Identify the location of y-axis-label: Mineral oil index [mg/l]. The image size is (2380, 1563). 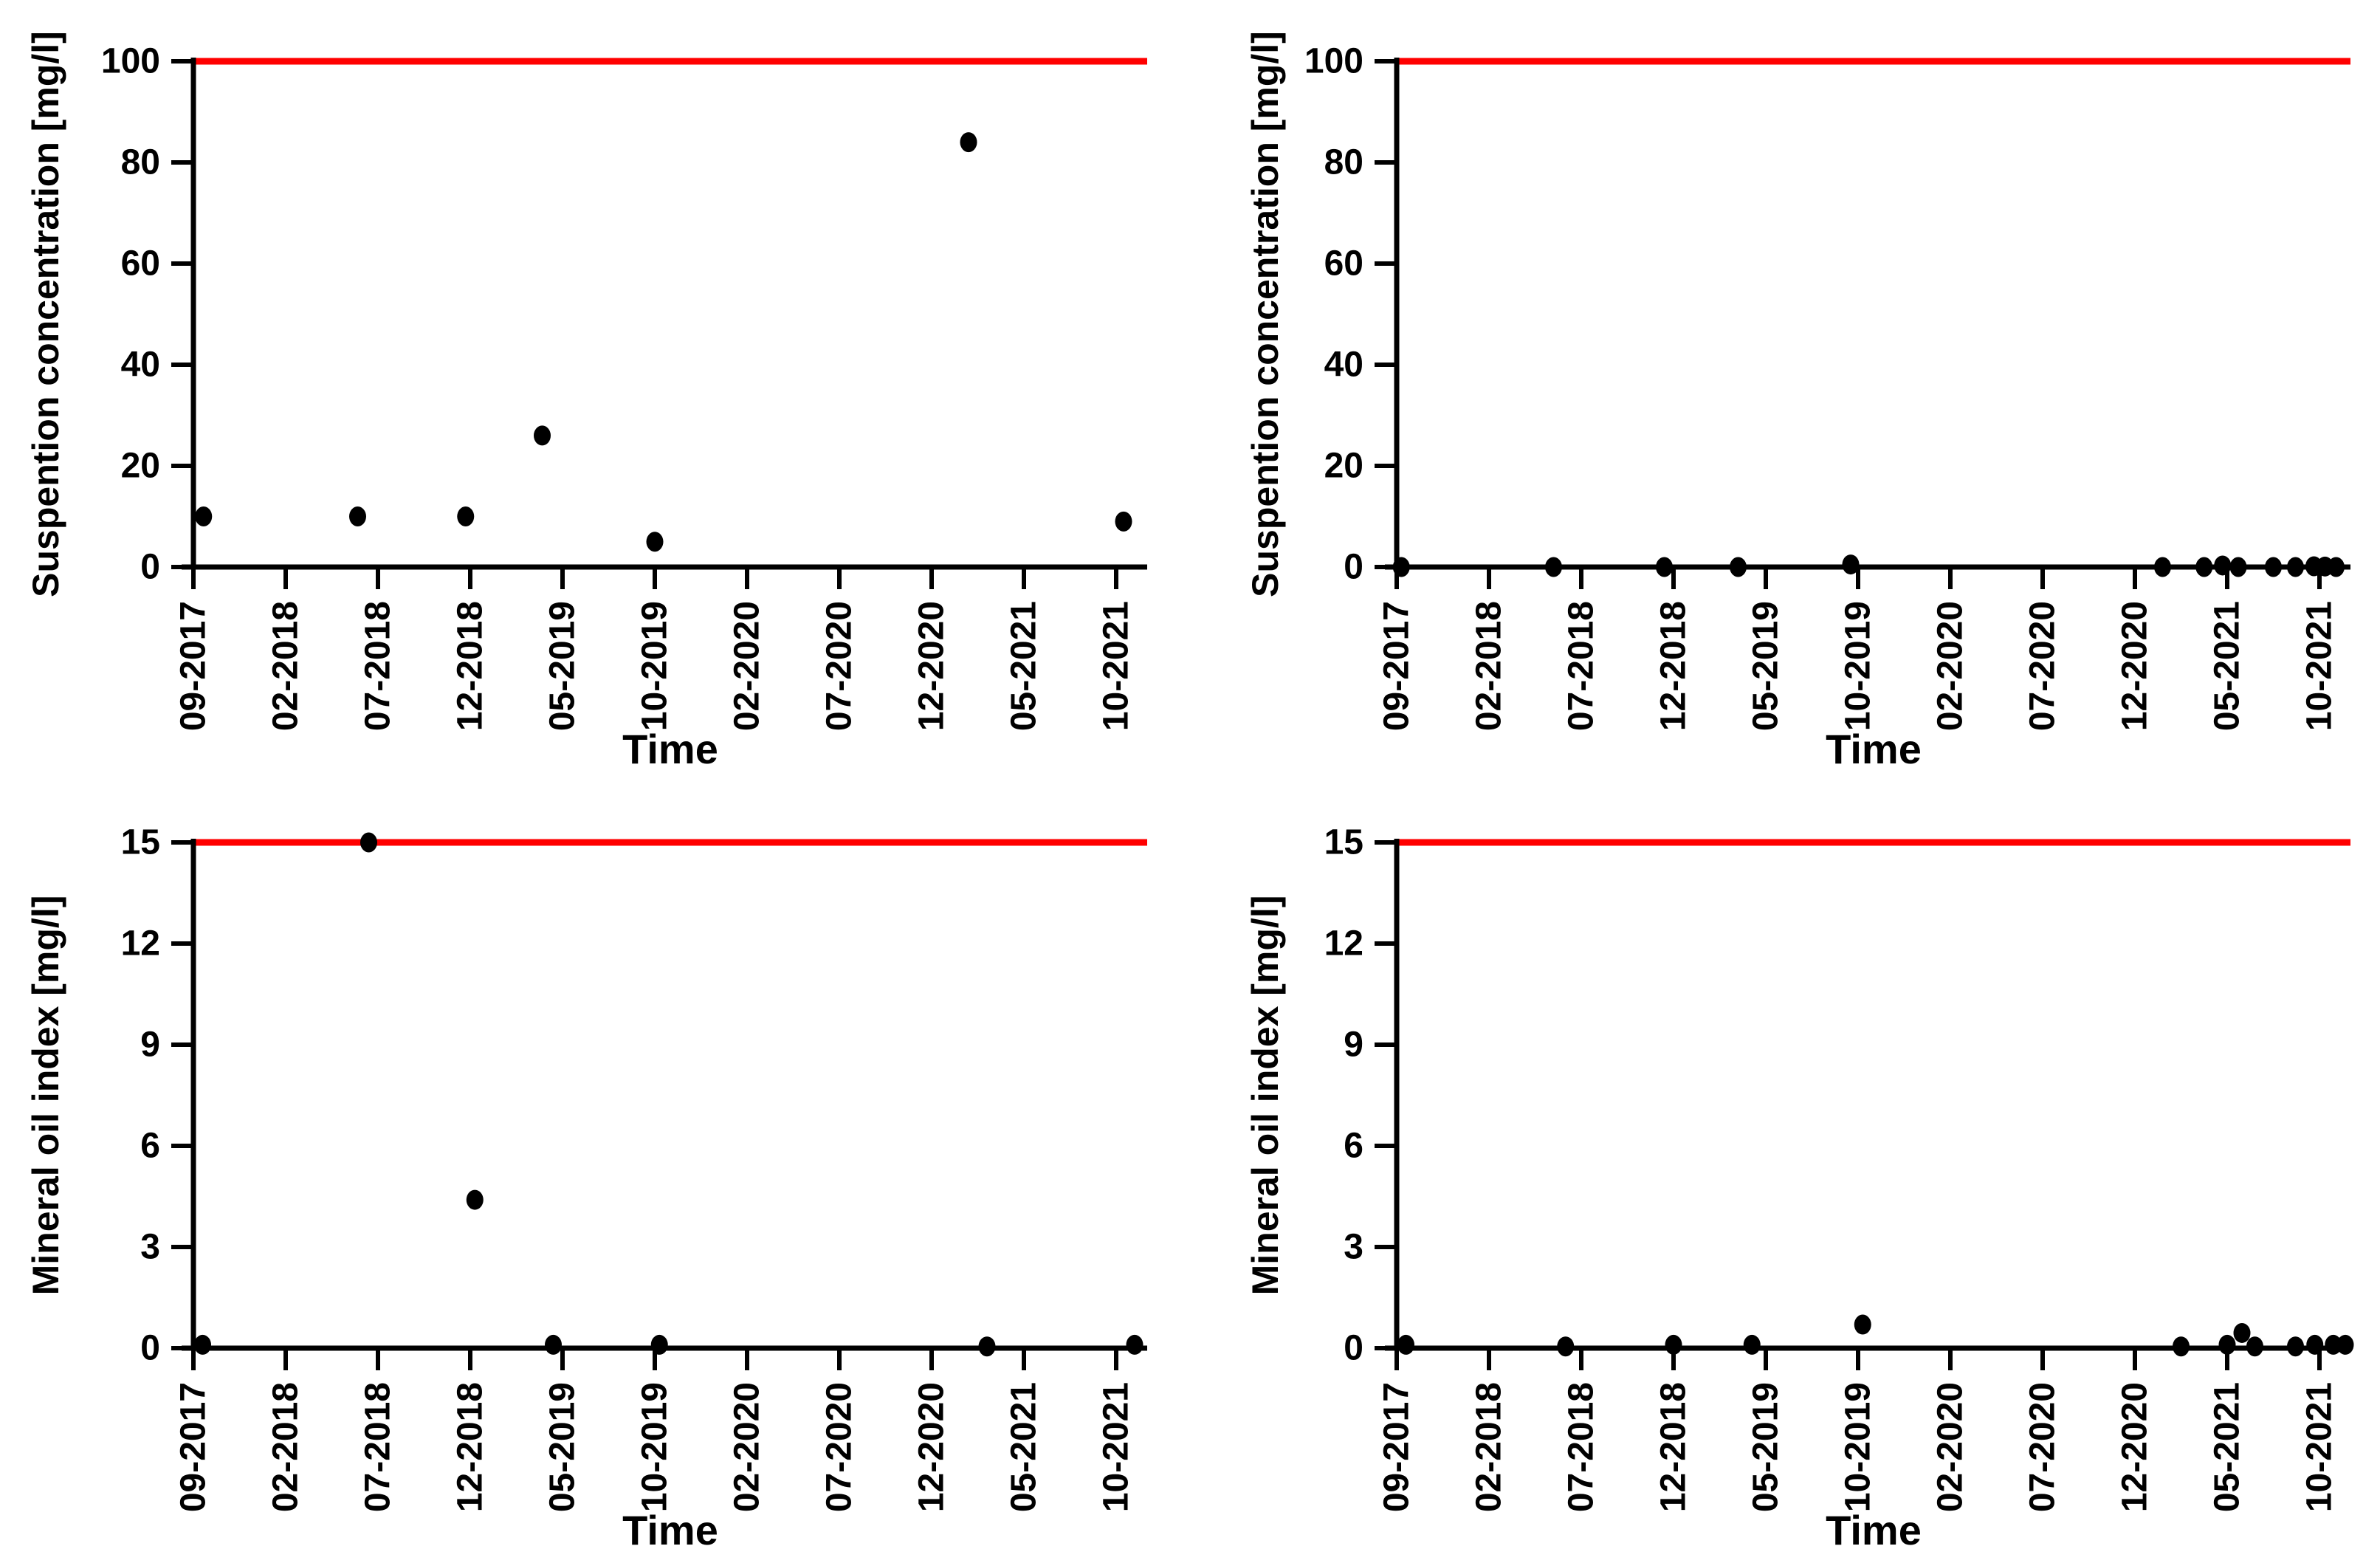
(46, 1096).